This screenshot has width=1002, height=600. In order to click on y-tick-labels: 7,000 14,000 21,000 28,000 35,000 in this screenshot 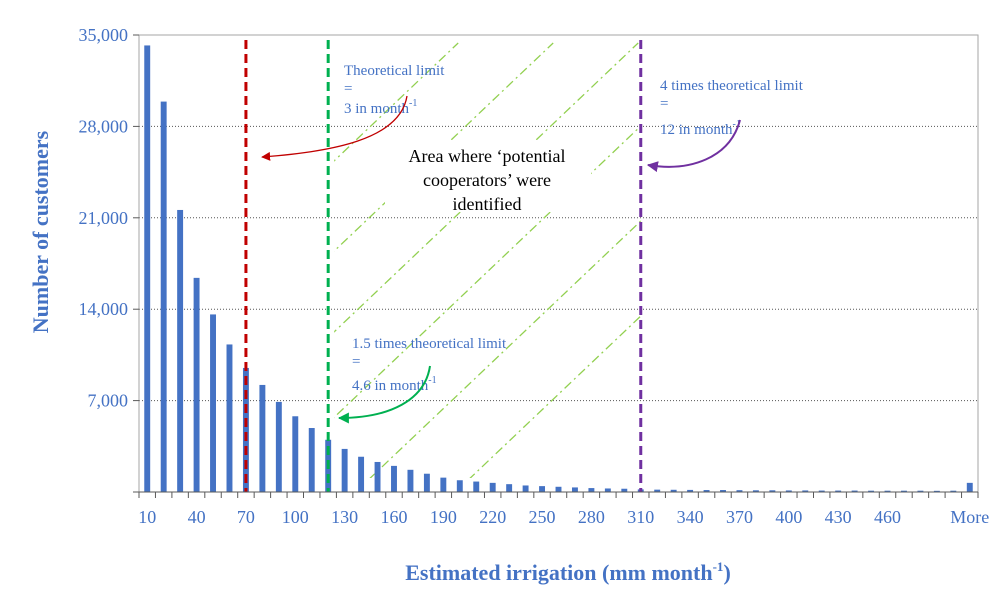, I will do `click(104, 218)`.